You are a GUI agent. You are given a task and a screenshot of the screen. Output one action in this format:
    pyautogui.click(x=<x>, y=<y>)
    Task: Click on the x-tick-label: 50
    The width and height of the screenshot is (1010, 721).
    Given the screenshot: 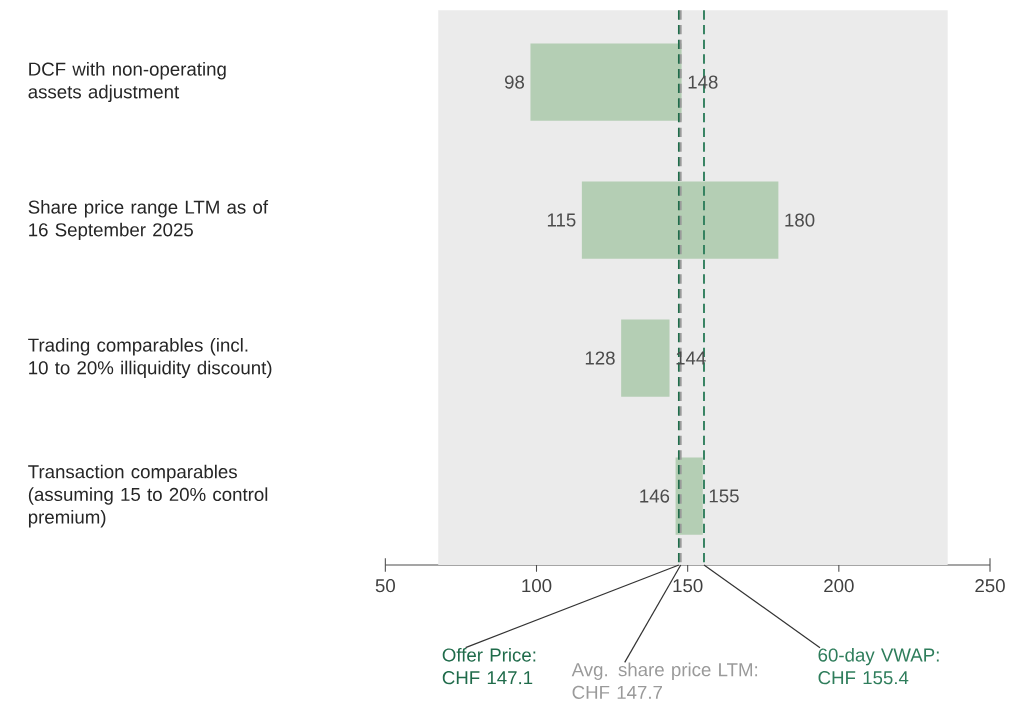 What is the action you would take?
    pyautogui.click(x=385, y=586)
    